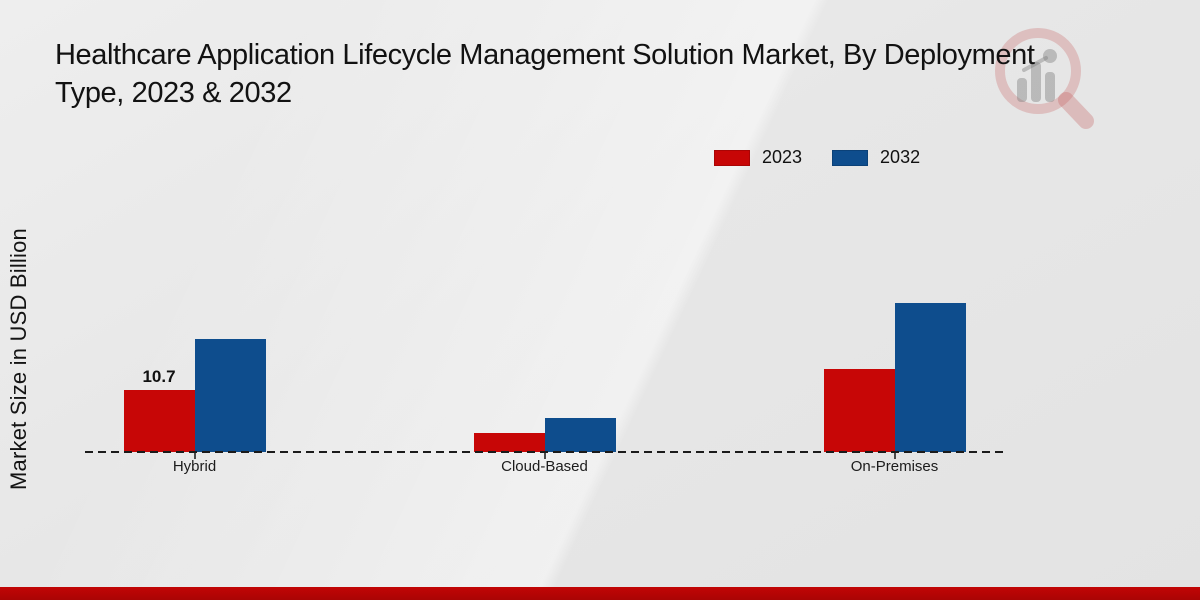 The height and width of the screenshot is (600, 1200). Describe the element at coordinates (230, 395) in the screenshot. I see `bar-2032-hybrid` at that location.